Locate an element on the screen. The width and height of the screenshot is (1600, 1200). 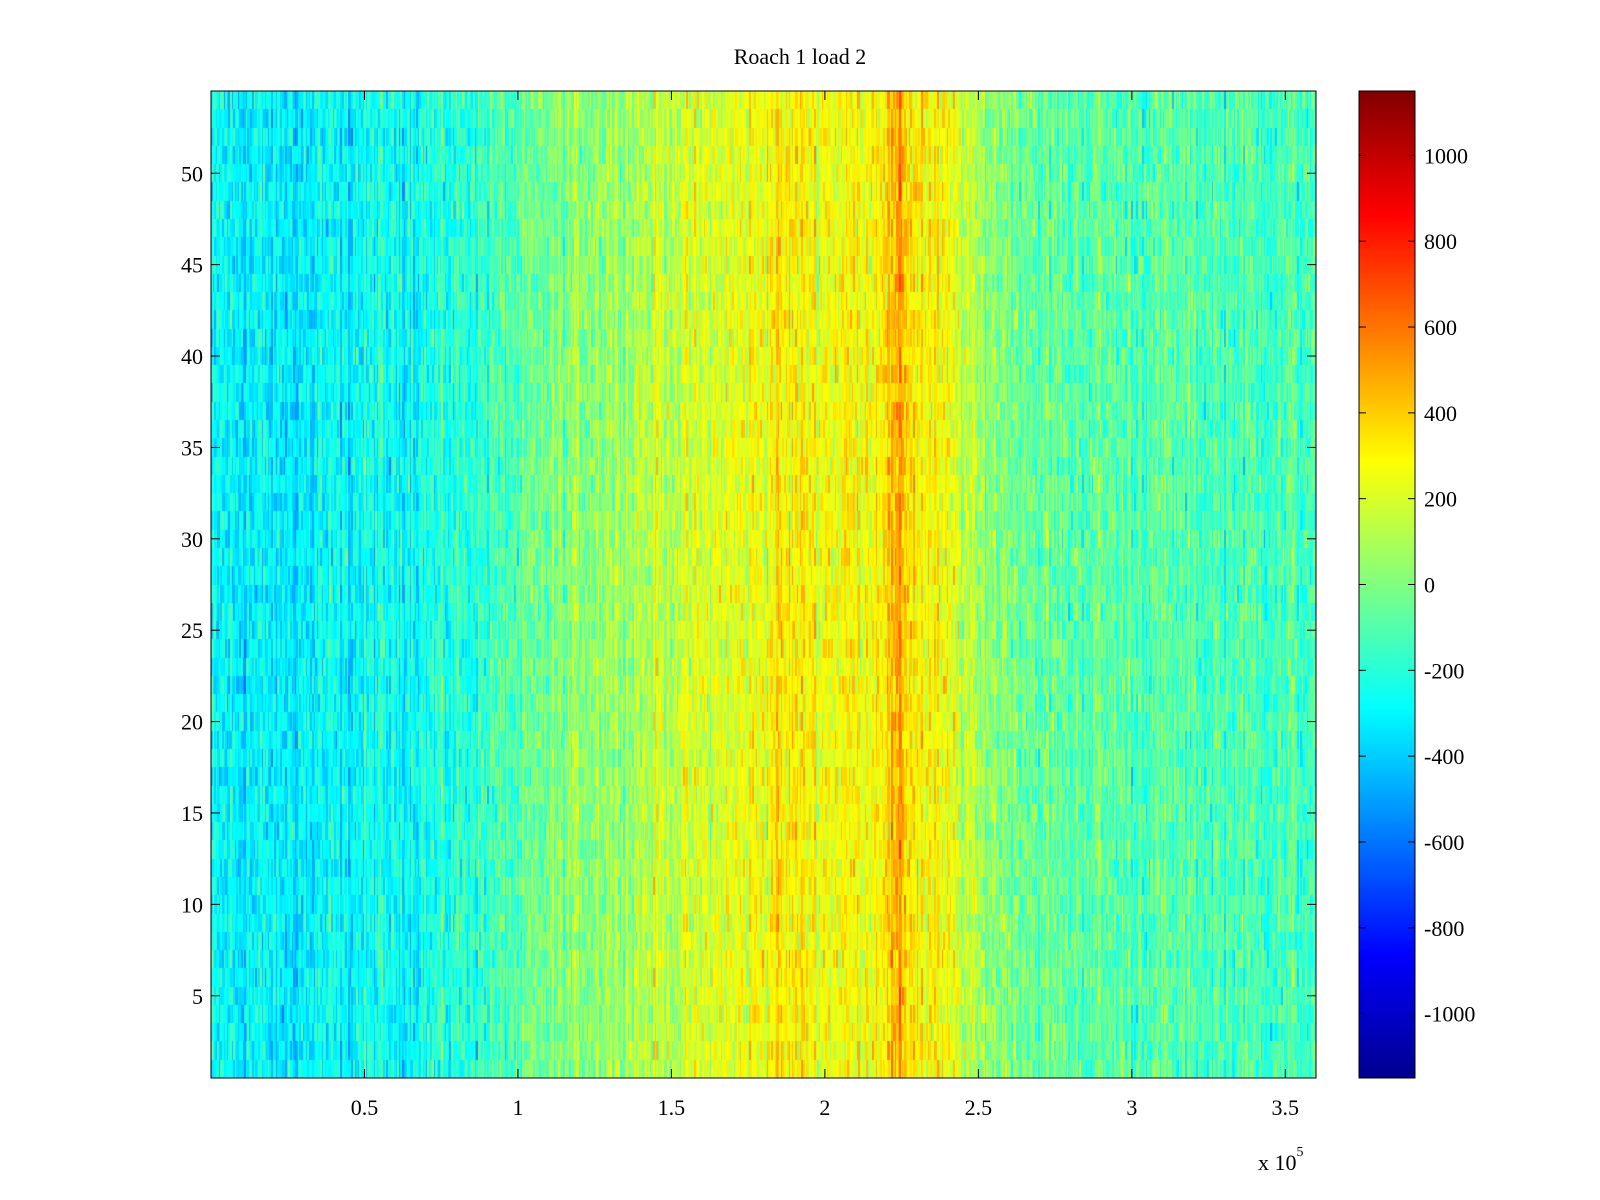
colorbar-tick-label: -1000 is located at coordinates (1449, 1014).